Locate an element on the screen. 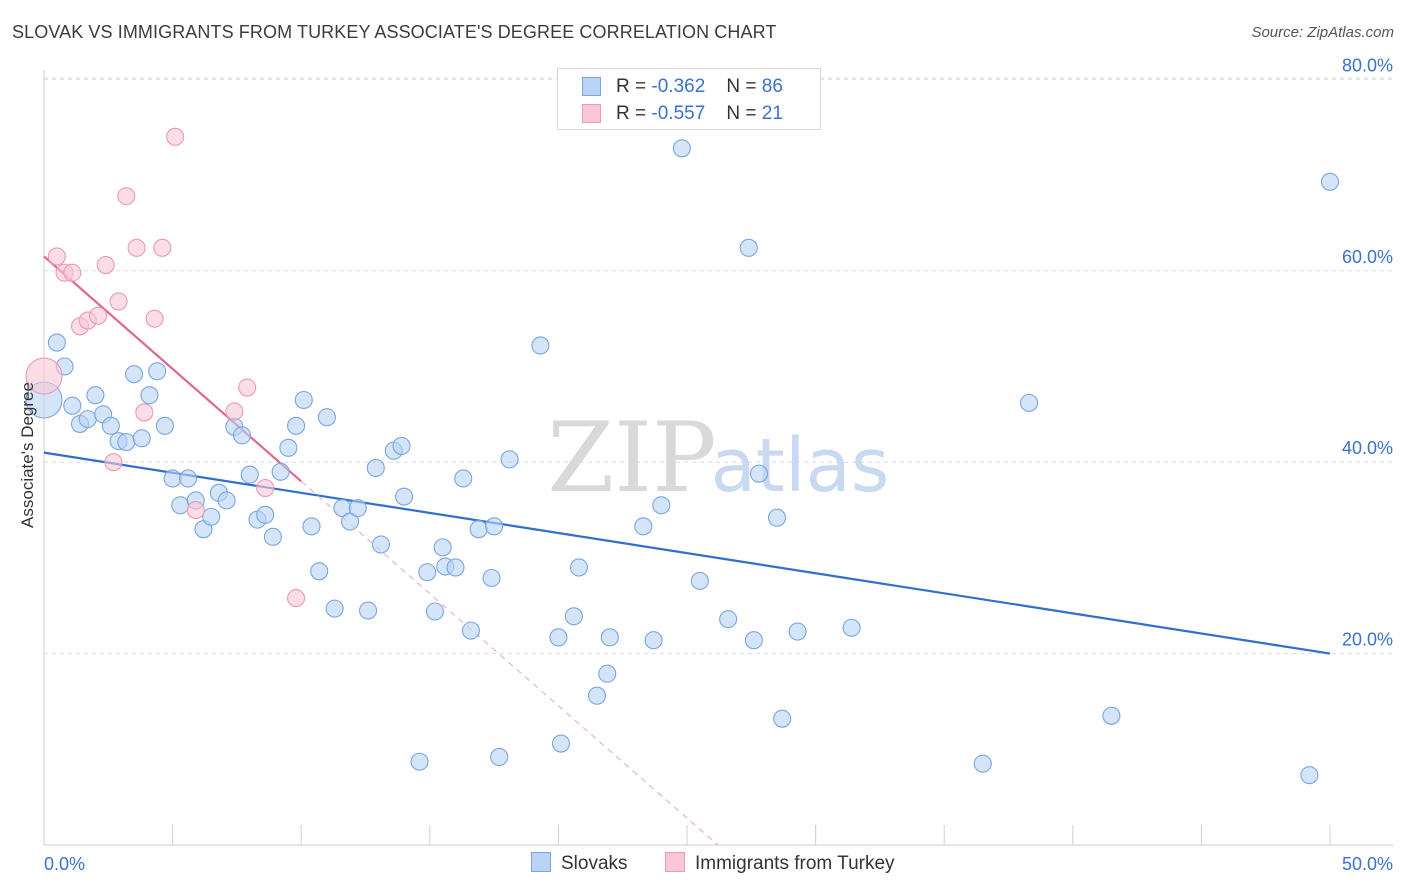 The width and height of the screenshot is (1406, 892). legend-n-value: 86 is located at coordinates (772, 86).